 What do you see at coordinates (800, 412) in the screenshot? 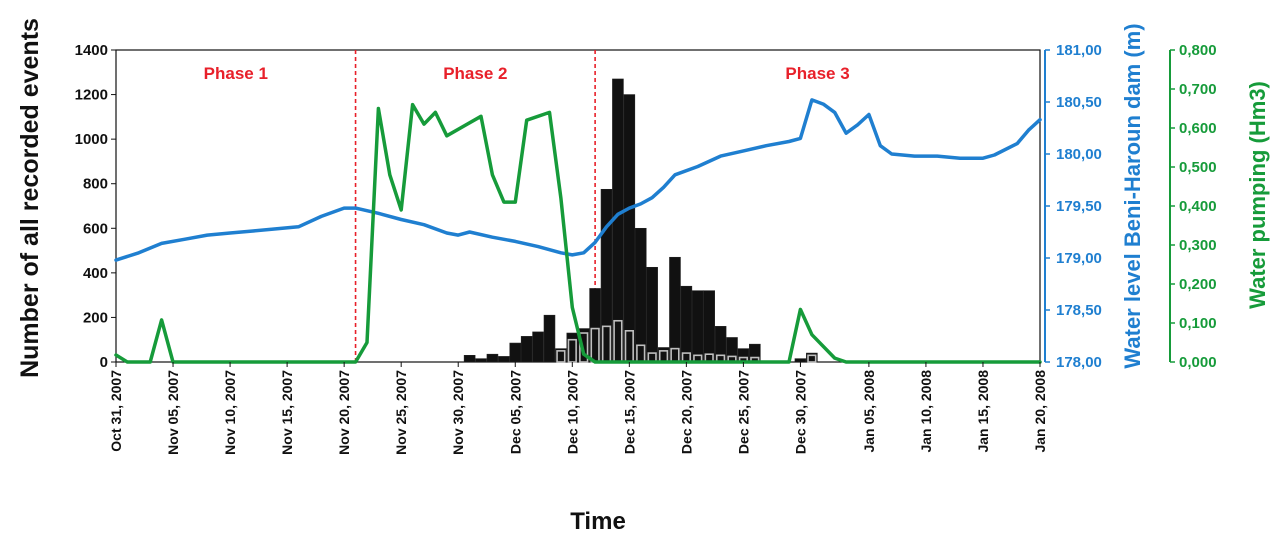
I see `x-tick-label: Dec 30, 2007` at bounding box center [800, 412].